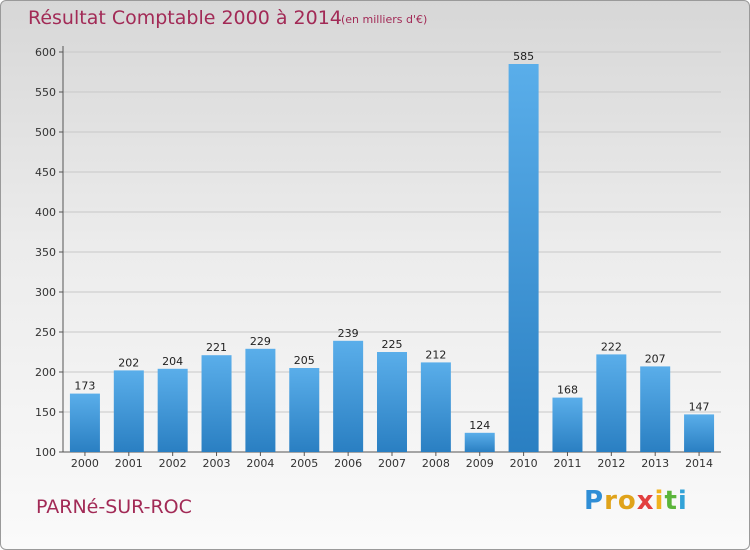 The width and height of the screenshot is (750, 550). Describe the element at coordinates (348, 333) in the screenshot. I see `value-label-2006: 239` at that location.